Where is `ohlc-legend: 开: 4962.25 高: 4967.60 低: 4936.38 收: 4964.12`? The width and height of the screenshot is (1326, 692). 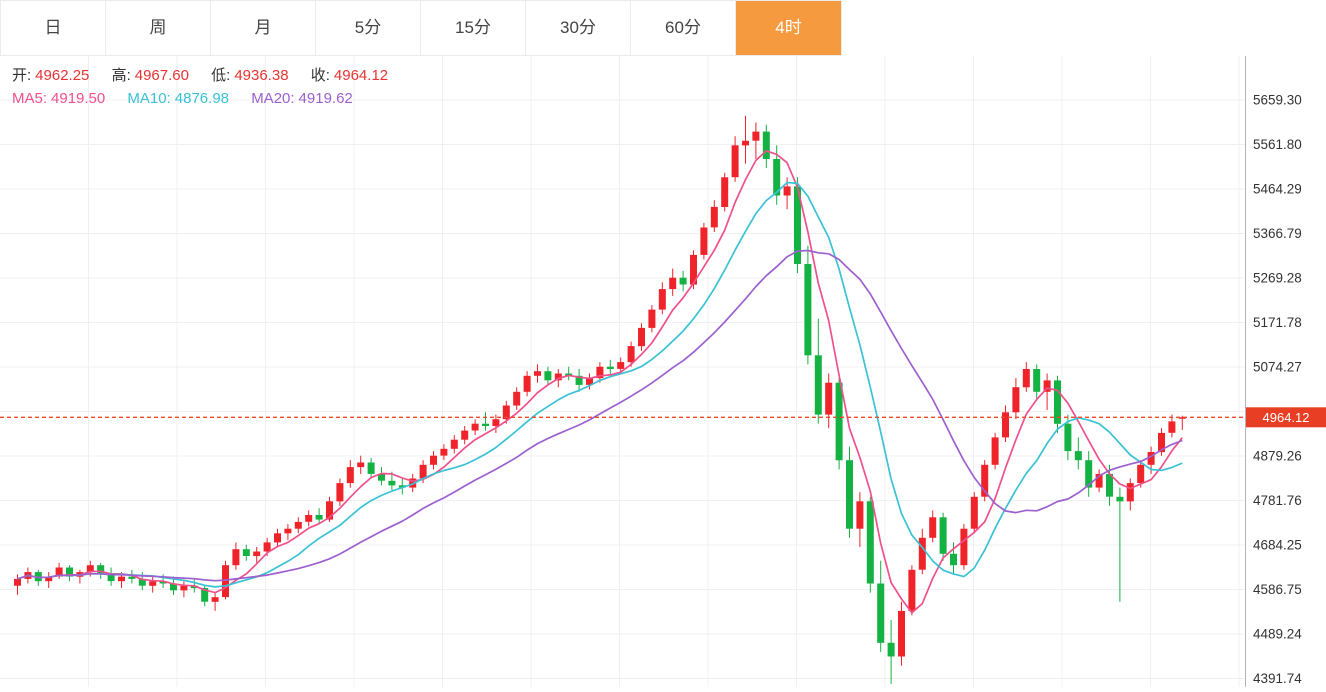 ohlc-legend: 开: 4962.25 高: 4967.60 低: 4936.38 收: 4964.12 is located at coordinates (209, 74).